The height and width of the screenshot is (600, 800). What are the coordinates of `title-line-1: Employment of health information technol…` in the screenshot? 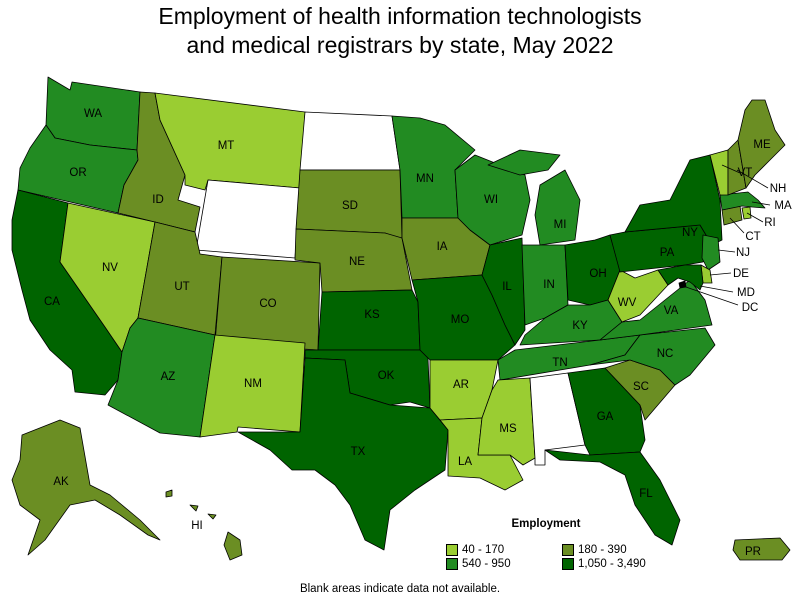 It's located at (400, 16).